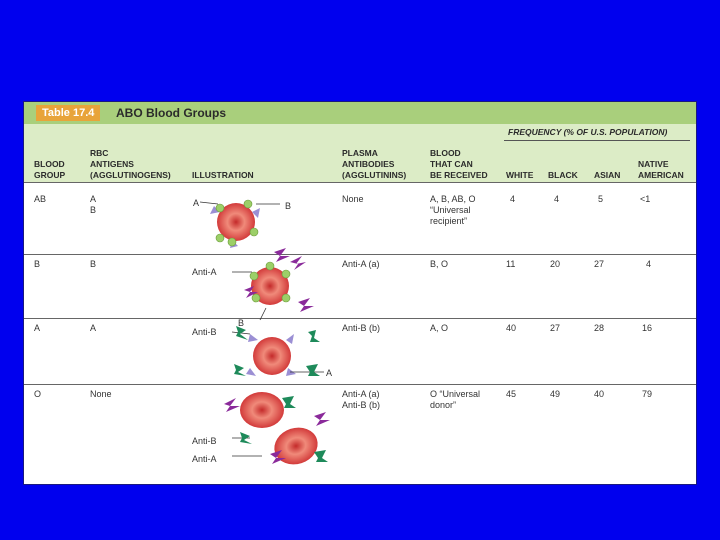  Describe the element at coordinates (361, 328) in the screenshot. I see `cell-antibodies: Anti-B (b)` at that location.